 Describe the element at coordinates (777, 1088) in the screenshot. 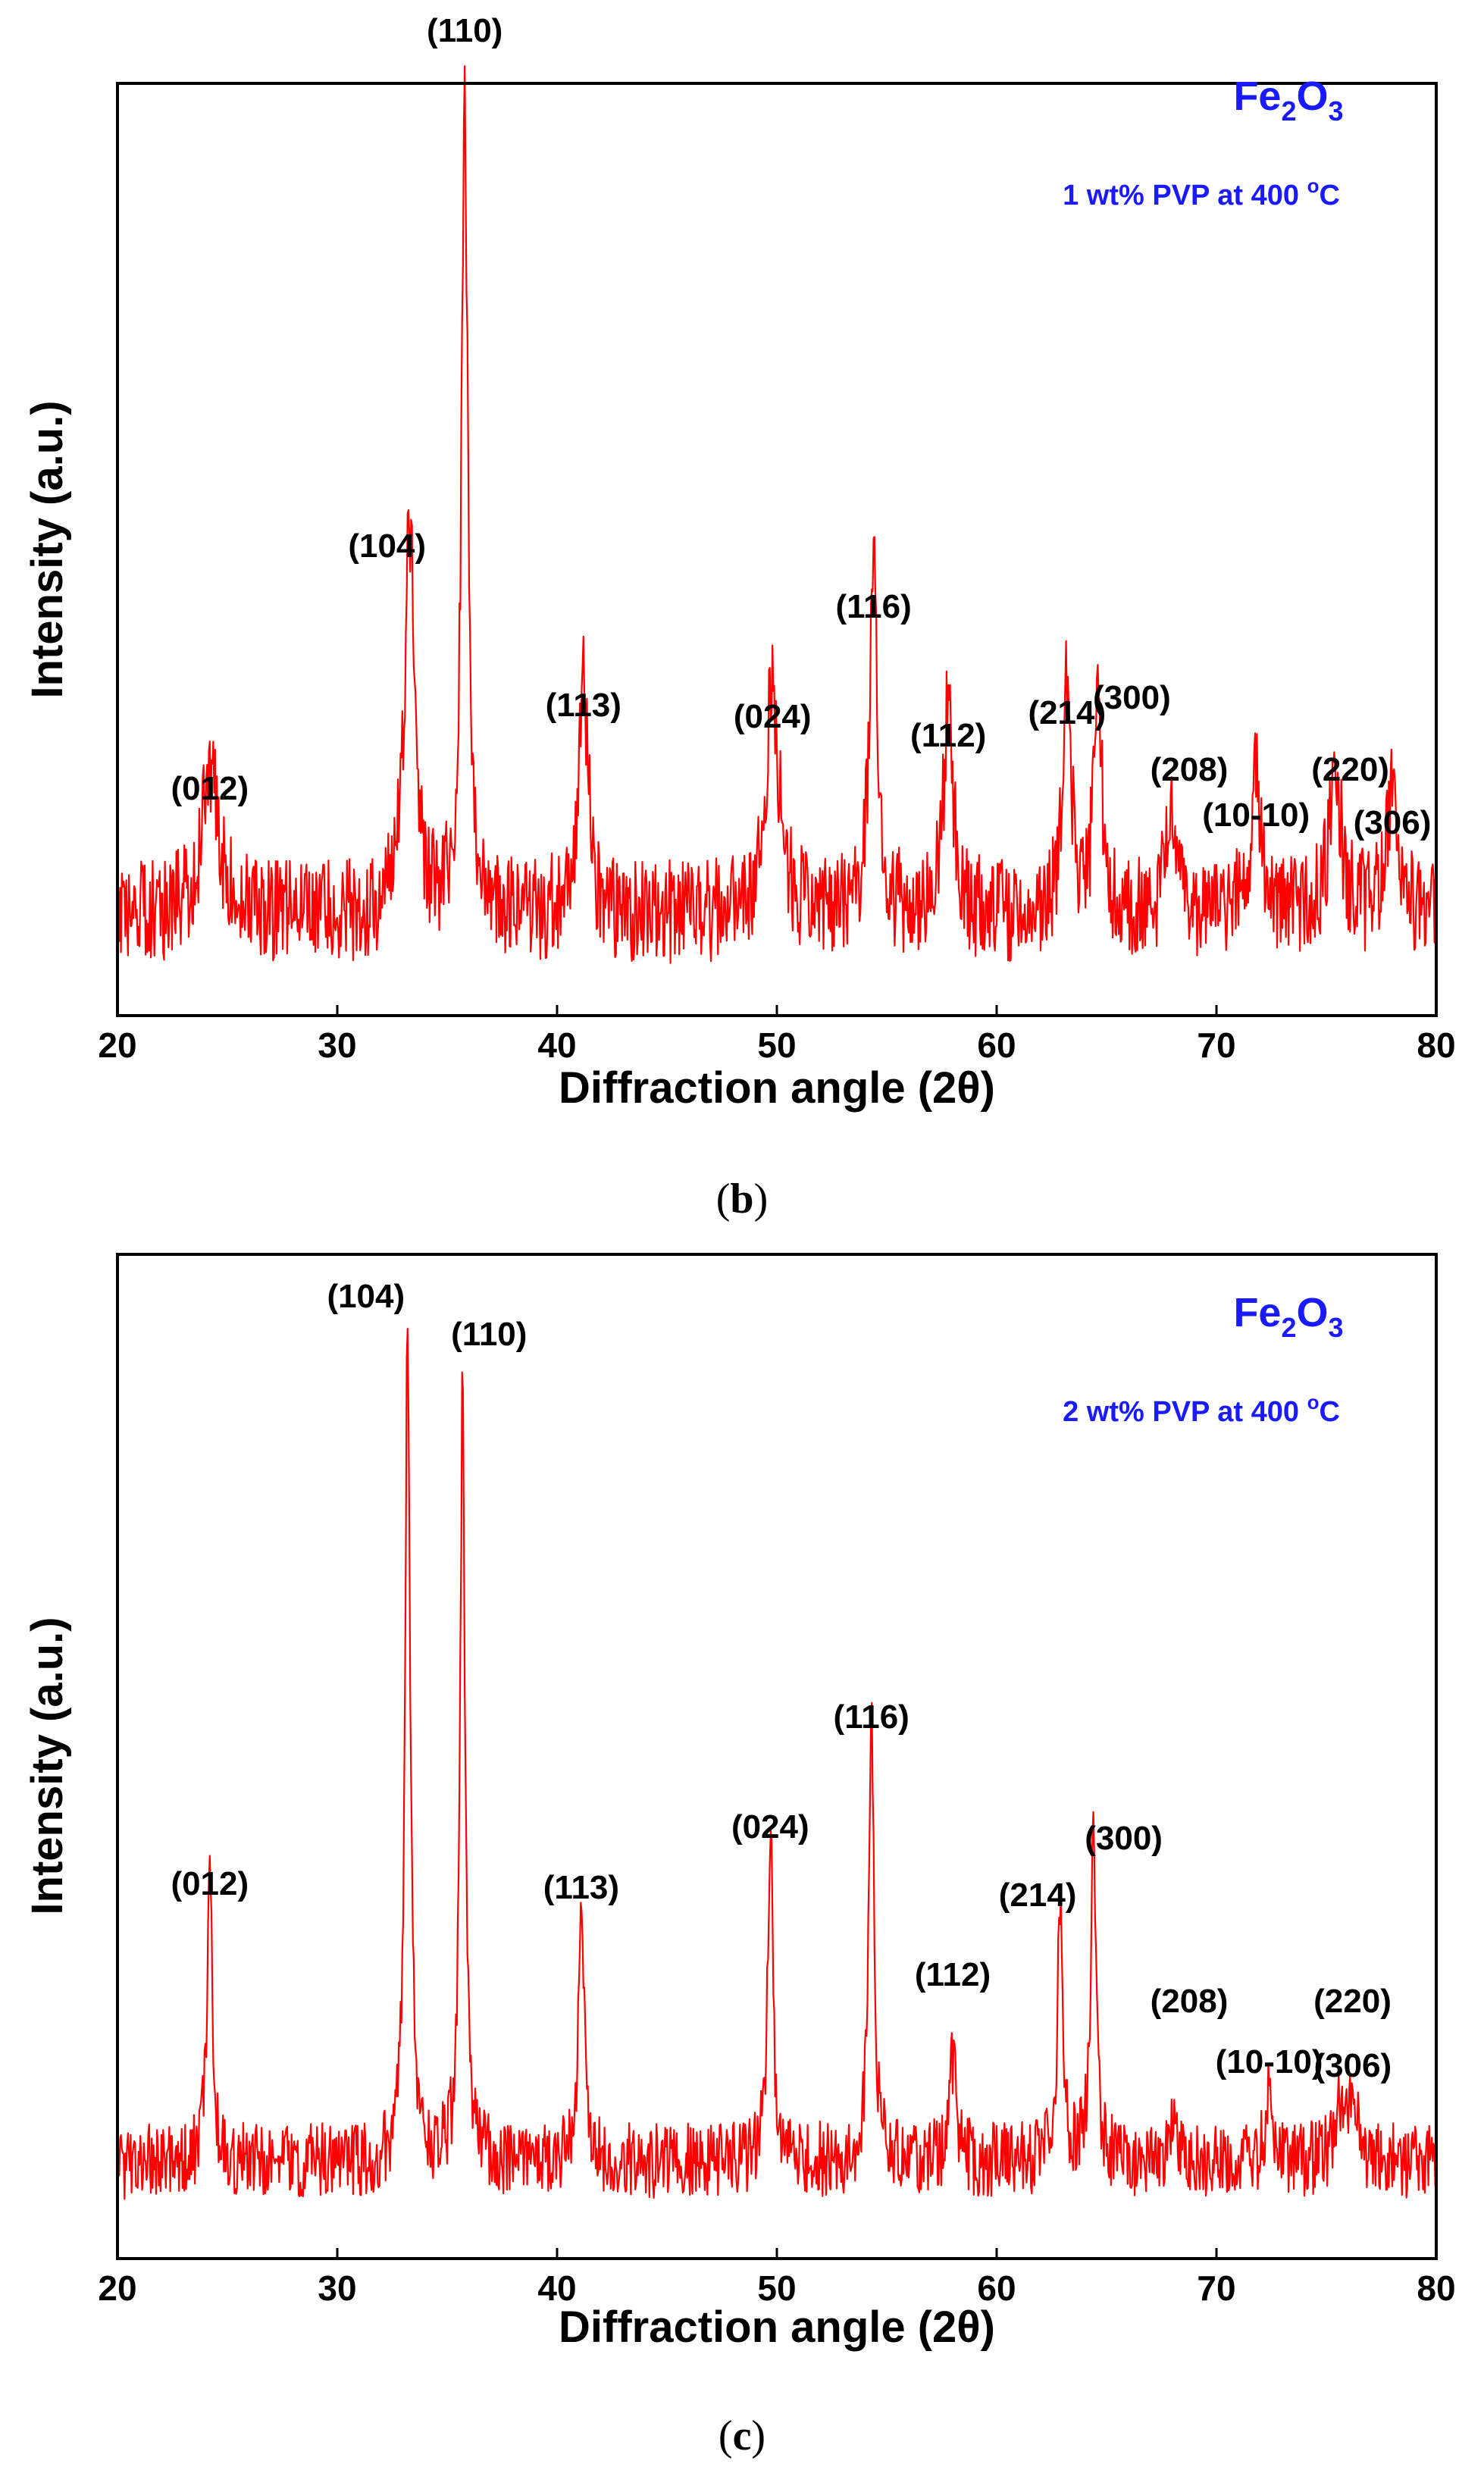

I see `x-axis-title-b: Diffraction angle (2θ)` at that location.